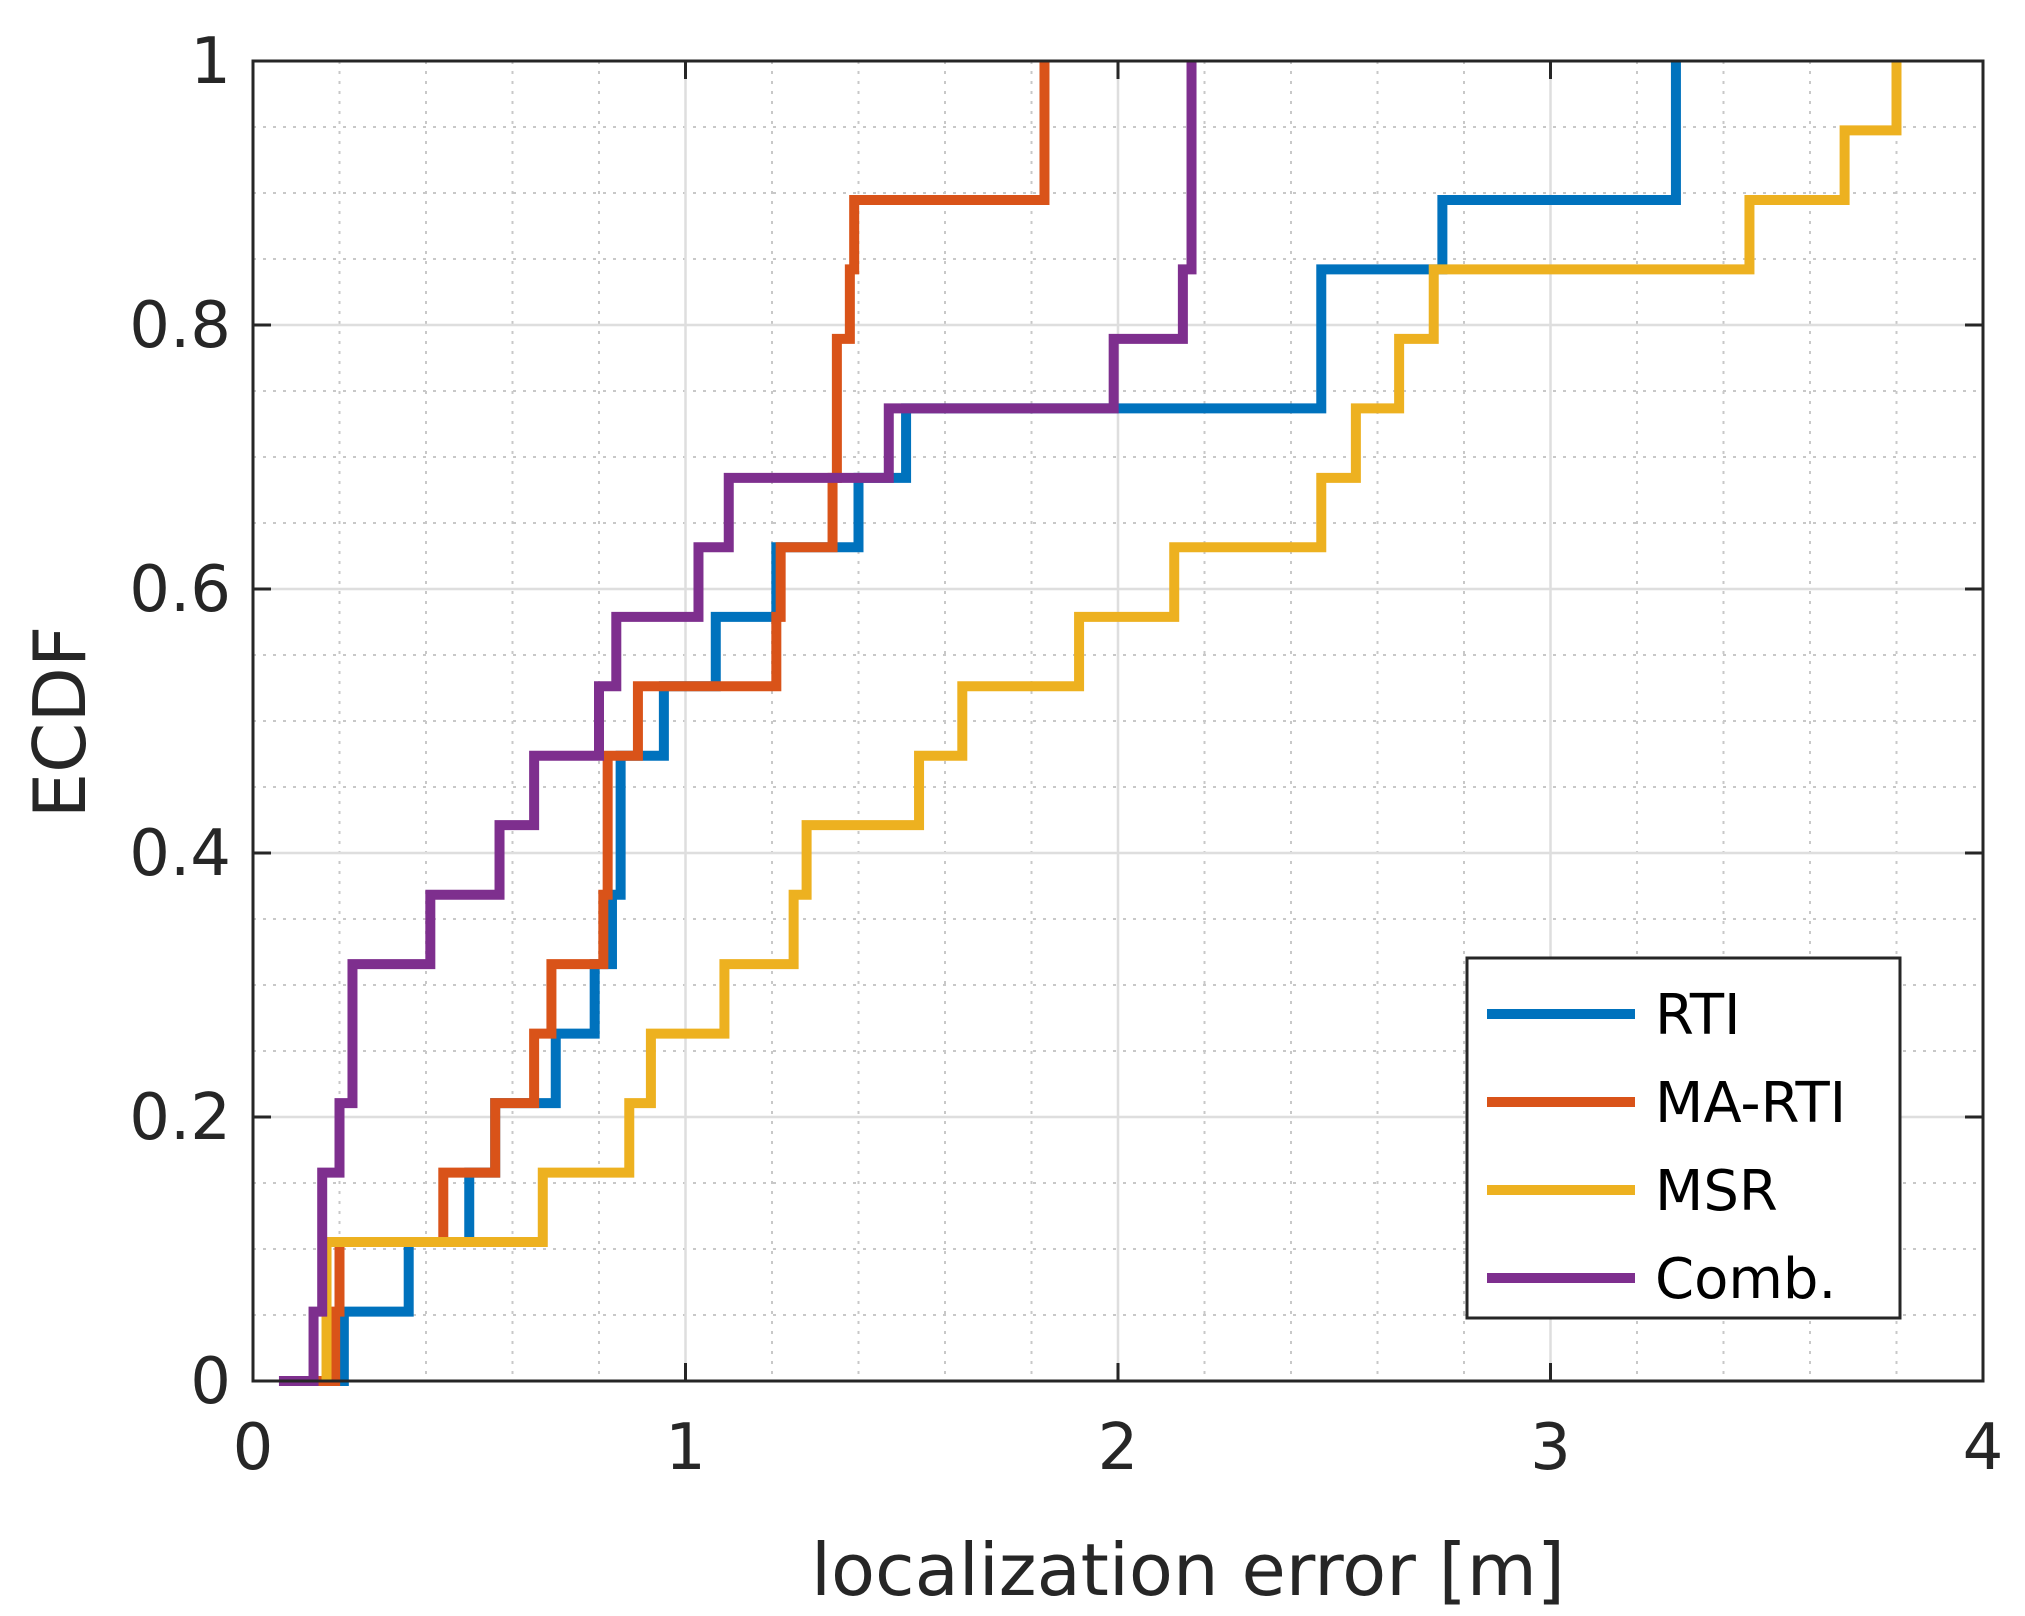 This screenshot has width=2025, height=1616. What do you see at coordinates (1716, 1191) in the screenshot?
I see `legend-label-msr: MSR` at bounding box center [1716, 1191].